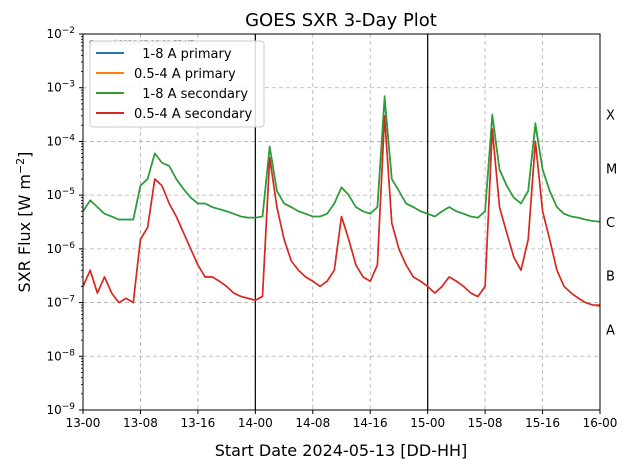  What do you see at coordinates (542, 423) in the screenshot?
I see `x-tick-label: 15-16` at bounding box center [542, 423].